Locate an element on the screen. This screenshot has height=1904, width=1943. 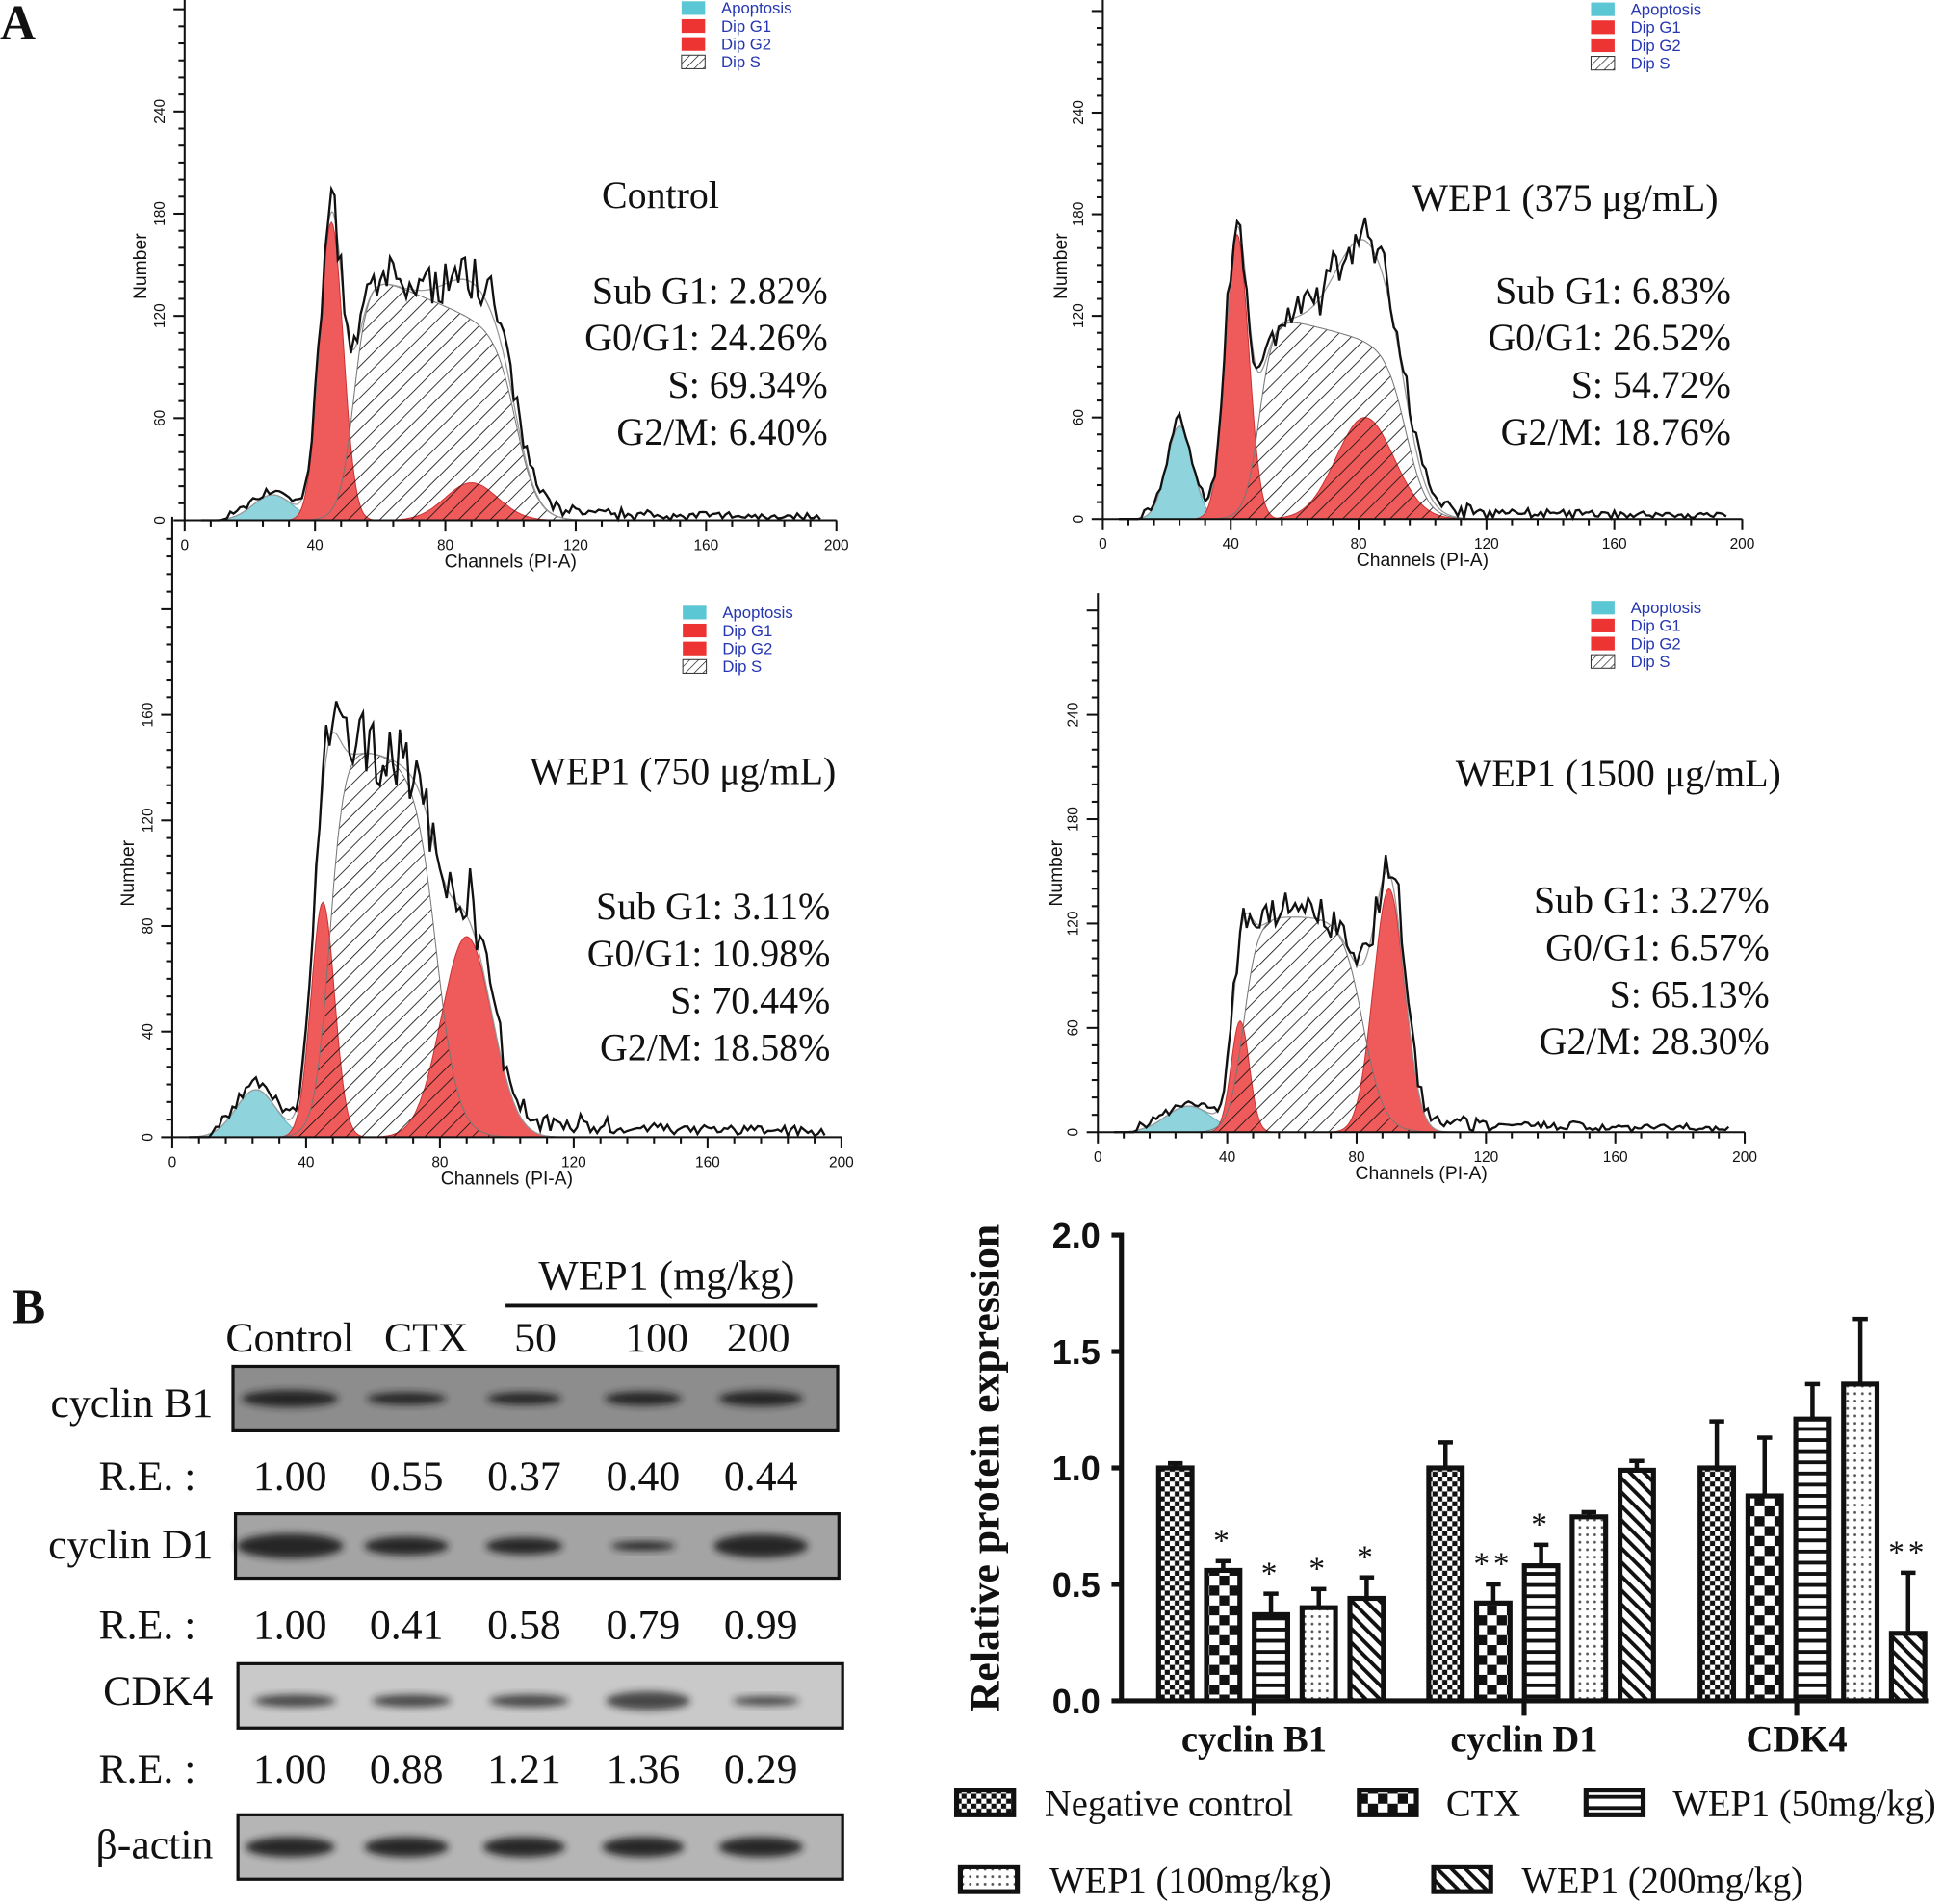
histogram-title: Control is located at coordinates (661, 195).